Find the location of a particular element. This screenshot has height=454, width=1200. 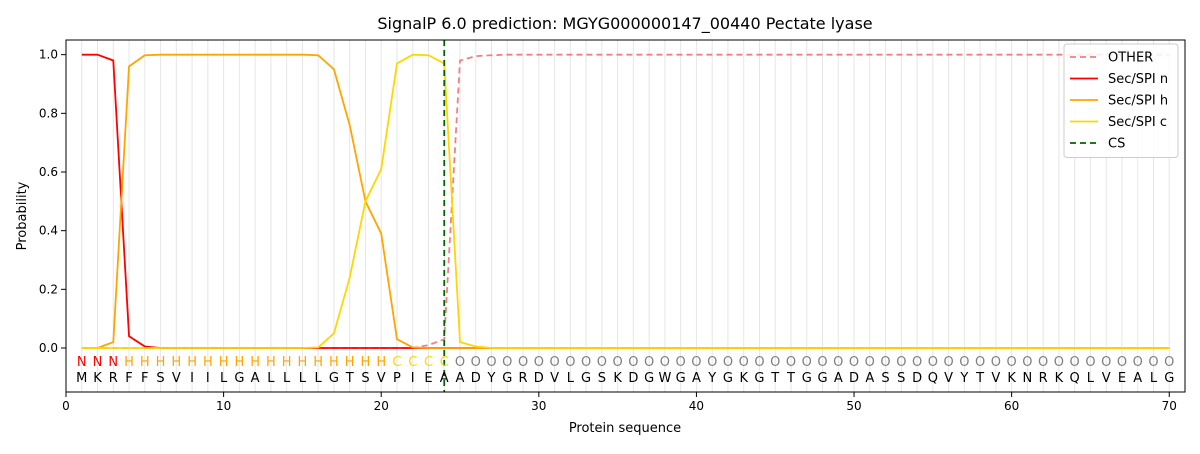

residue-label: F is located at coordinates (128, 378).